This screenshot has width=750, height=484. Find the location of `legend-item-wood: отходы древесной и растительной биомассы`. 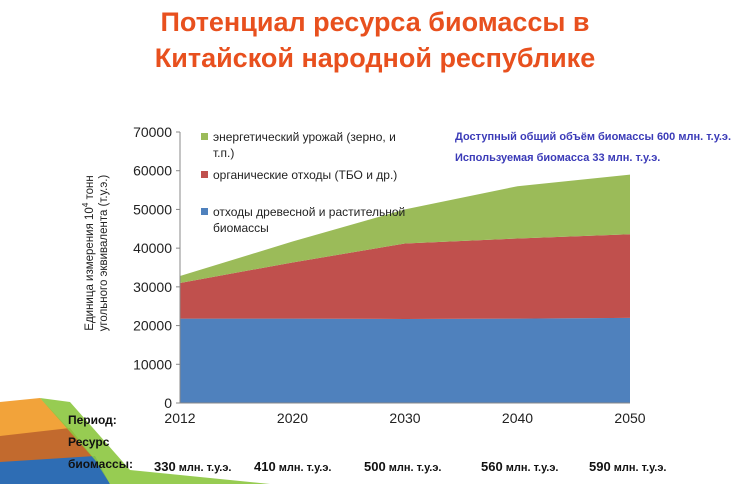

legend-item-wood: отходы древесной и растительной биомассы is located at coordinates (309, 220).